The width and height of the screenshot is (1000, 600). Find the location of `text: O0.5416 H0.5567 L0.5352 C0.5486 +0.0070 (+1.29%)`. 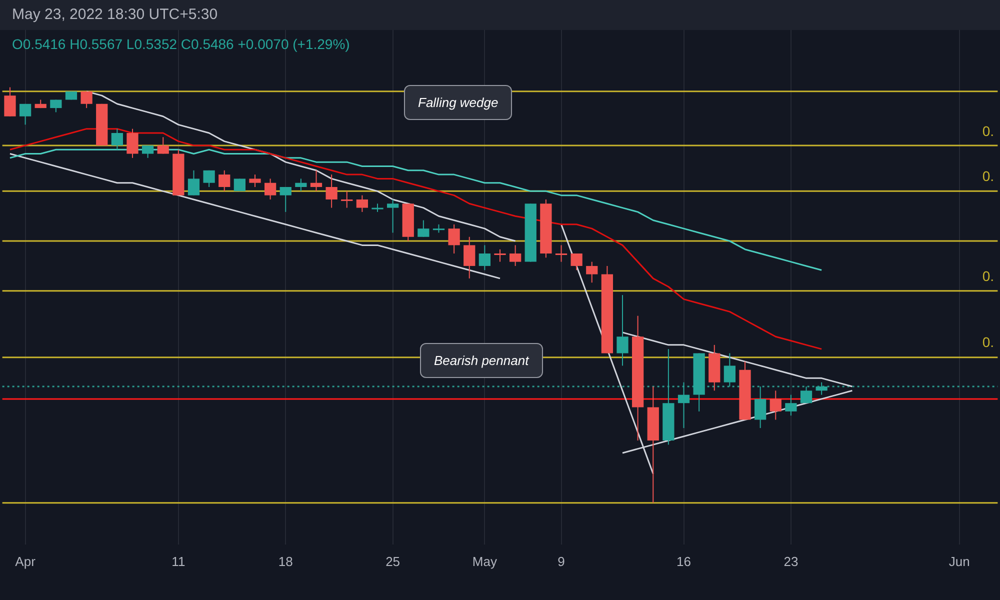

text: O0.5416 H0.5567 L0.5352 C0.5486 +0.0070 (+1.29%) is located at coordinates (181, 44).